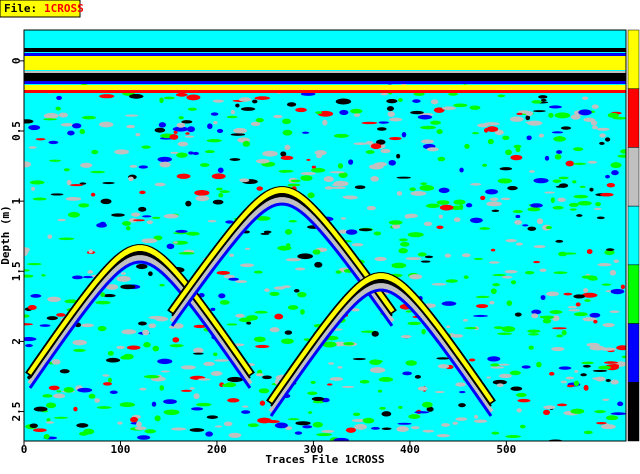  I want to click on y-tick-label: 0, so click(16, 61).